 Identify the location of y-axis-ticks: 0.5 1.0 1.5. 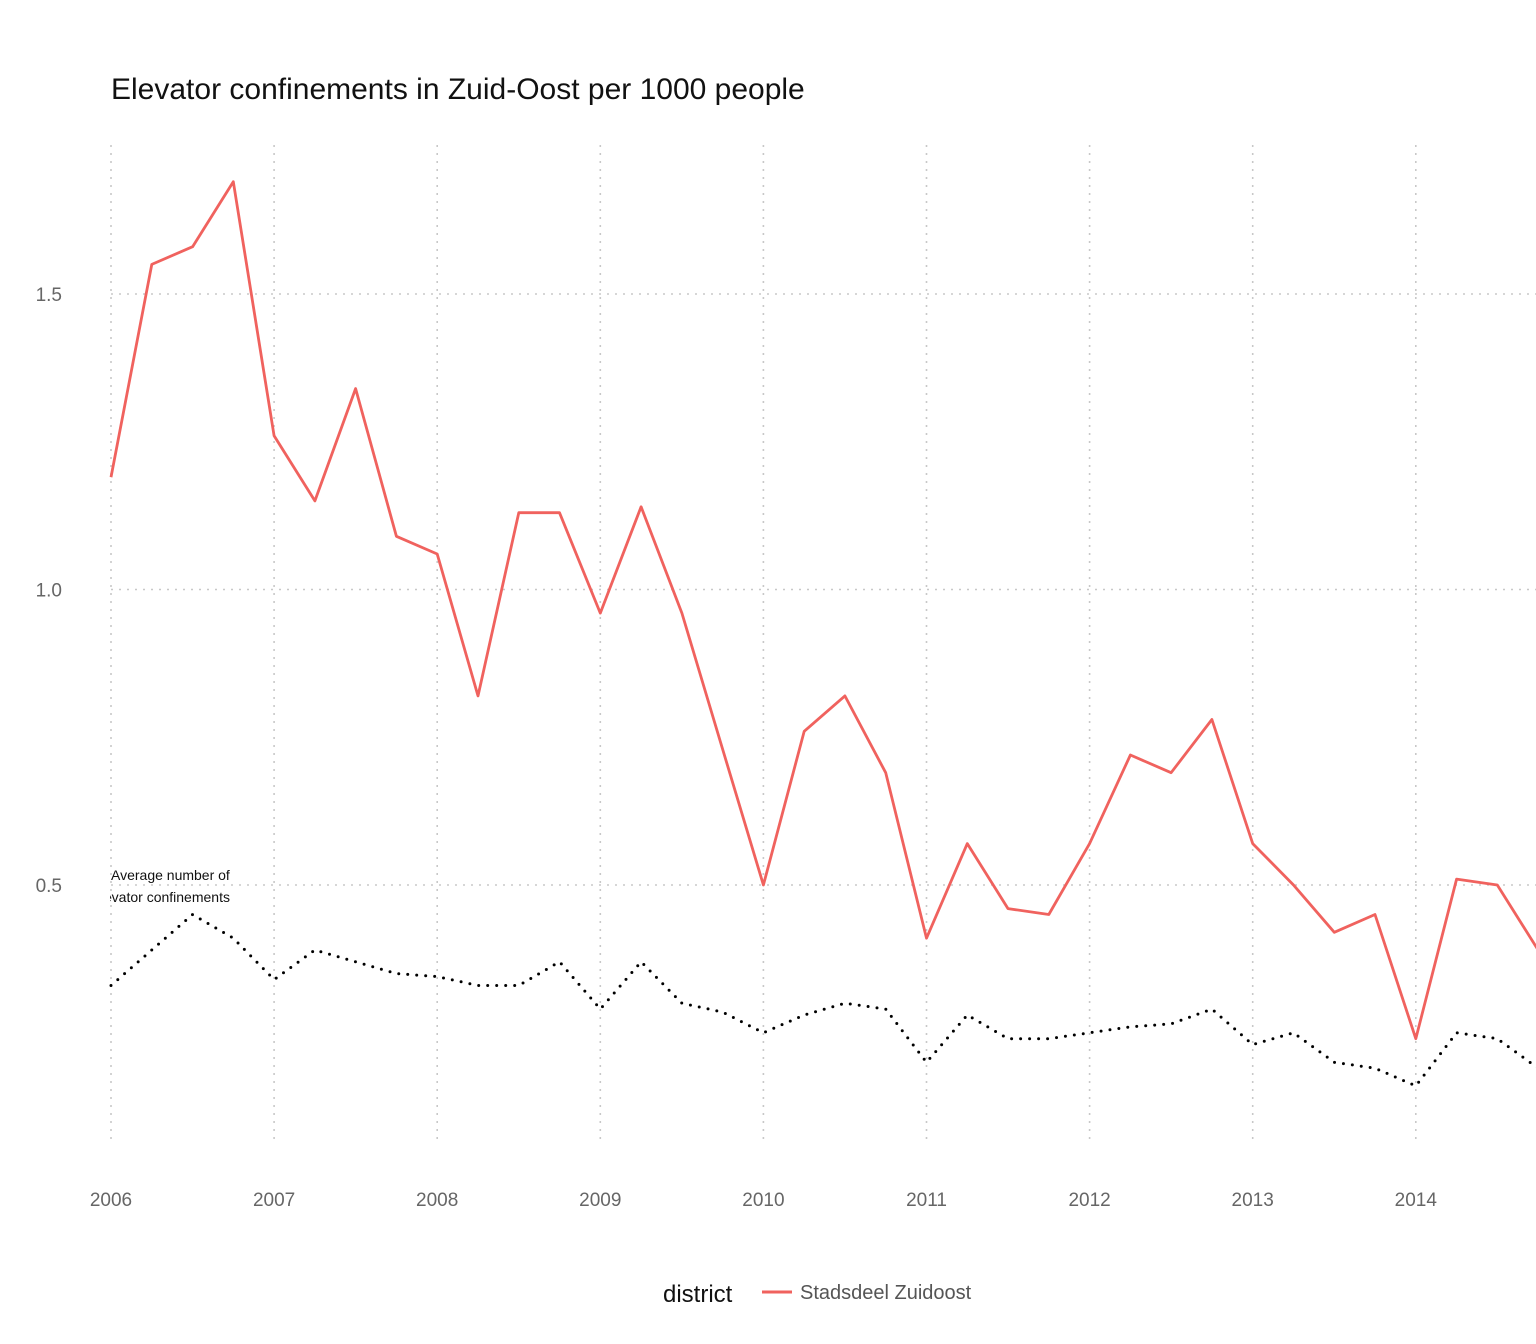
(49, 591).